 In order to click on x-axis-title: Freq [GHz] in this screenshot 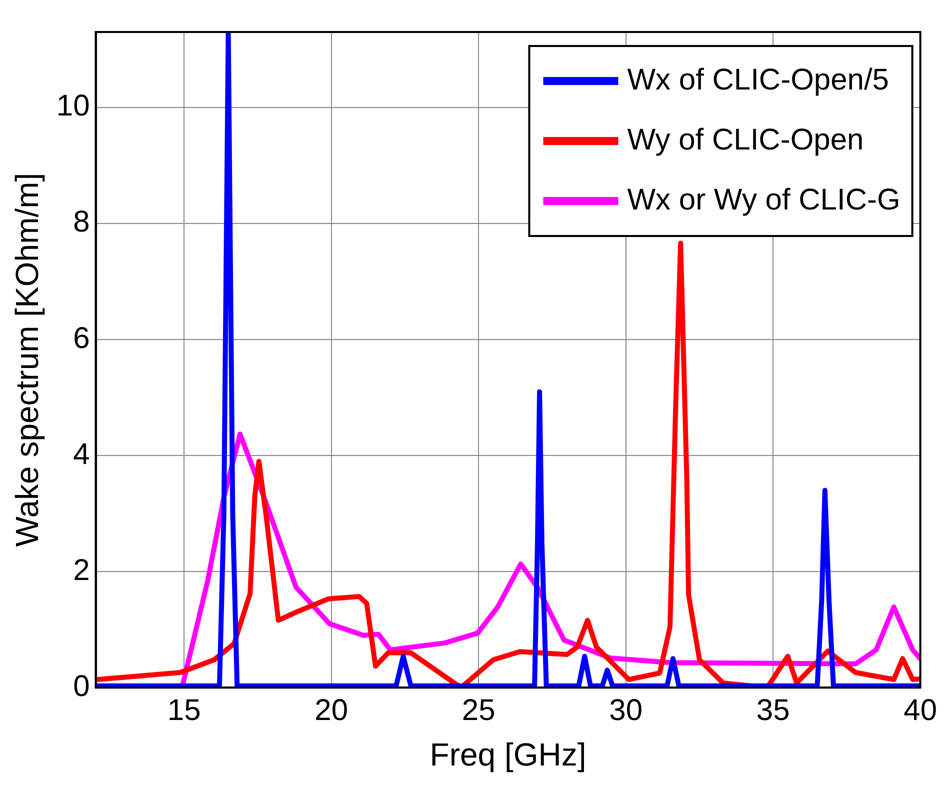, I will do `click(508, 754)`.